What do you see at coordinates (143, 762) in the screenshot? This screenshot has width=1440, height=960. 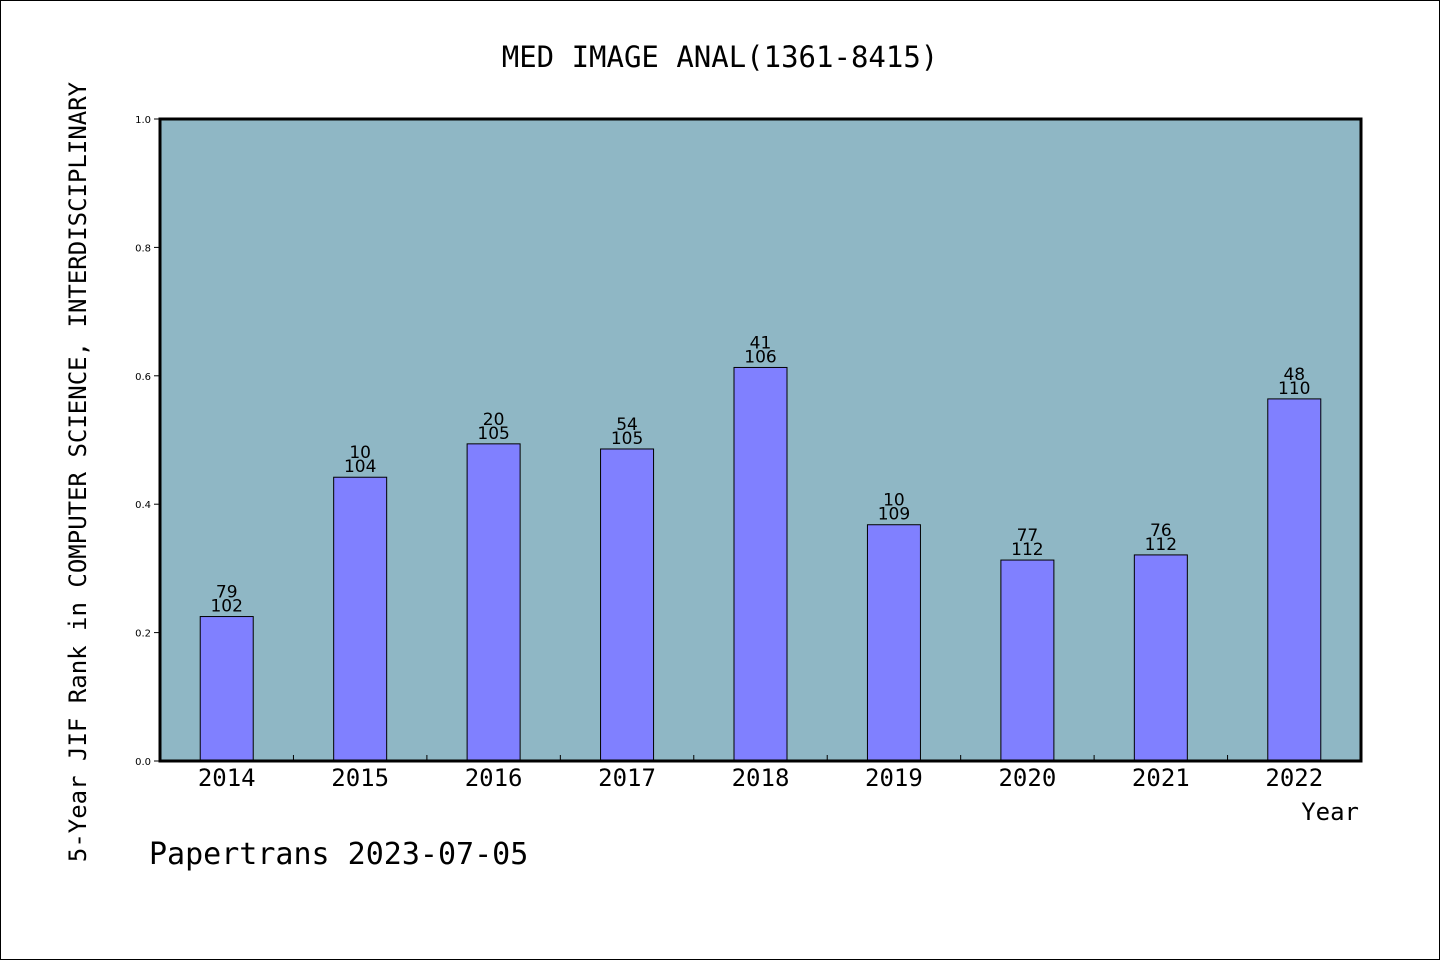 I see `y-tick-label: 0.0` at bounding box center [143, 762].